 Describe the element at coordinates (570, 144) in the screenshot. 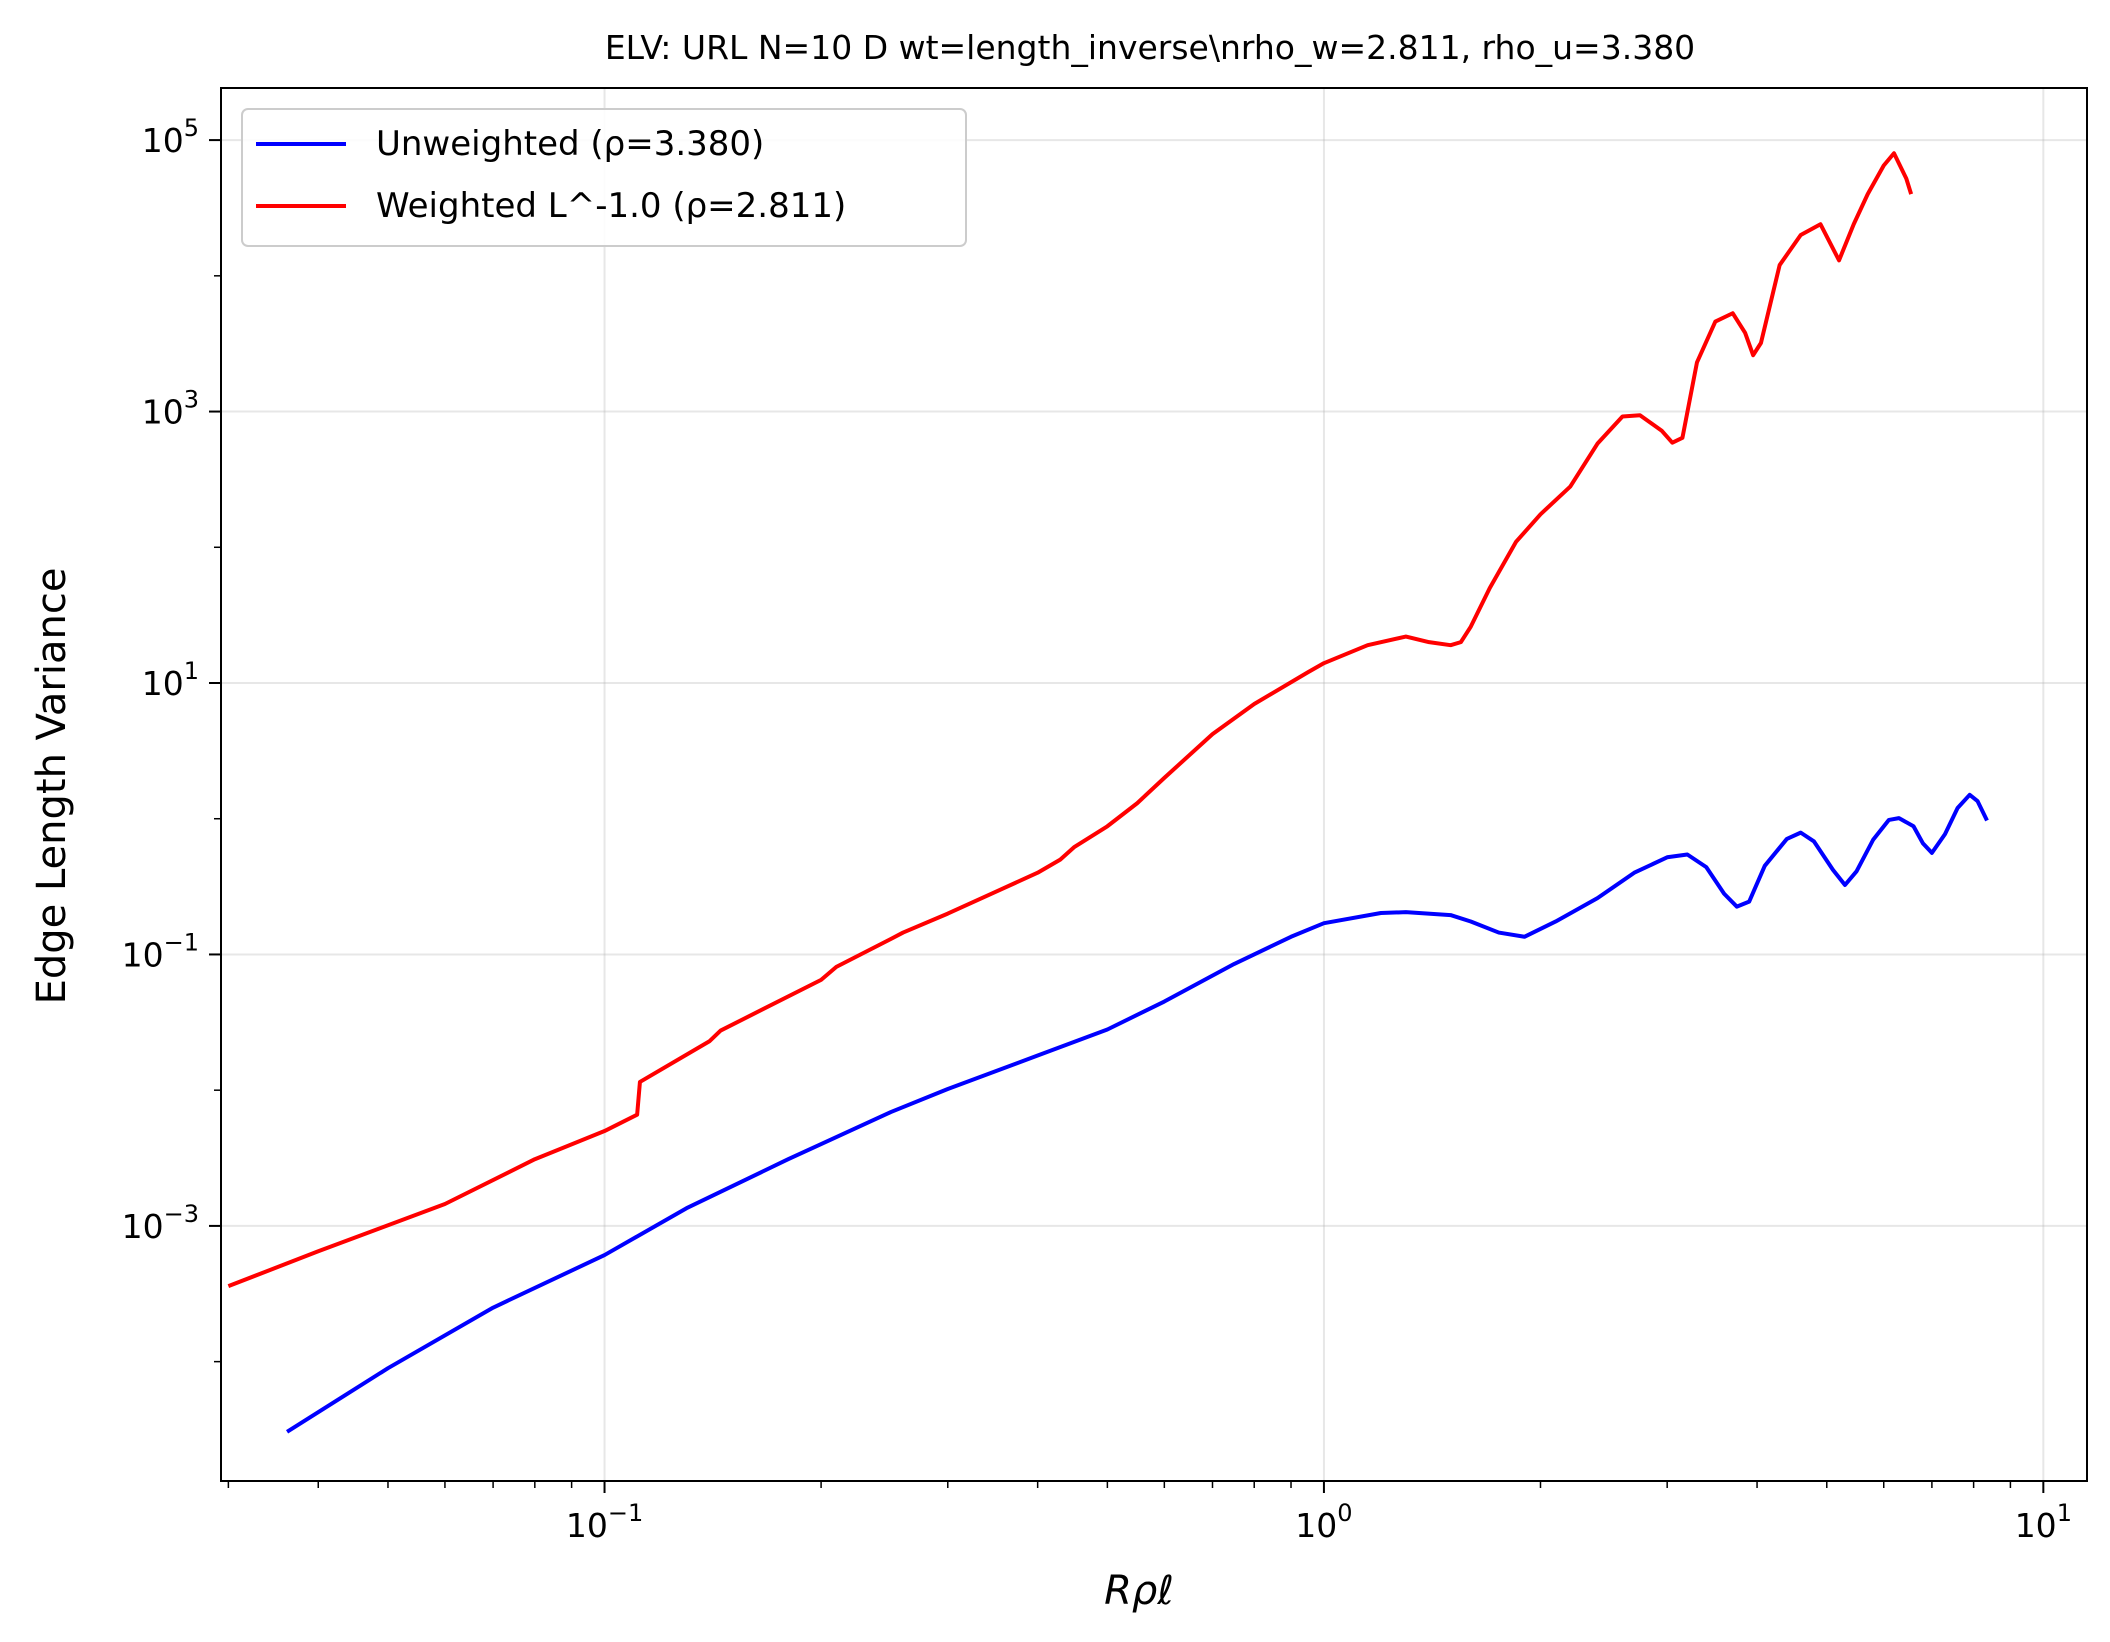

I see `legend-label-unweighted: Unweighted (ρ=3.380)` at that location.